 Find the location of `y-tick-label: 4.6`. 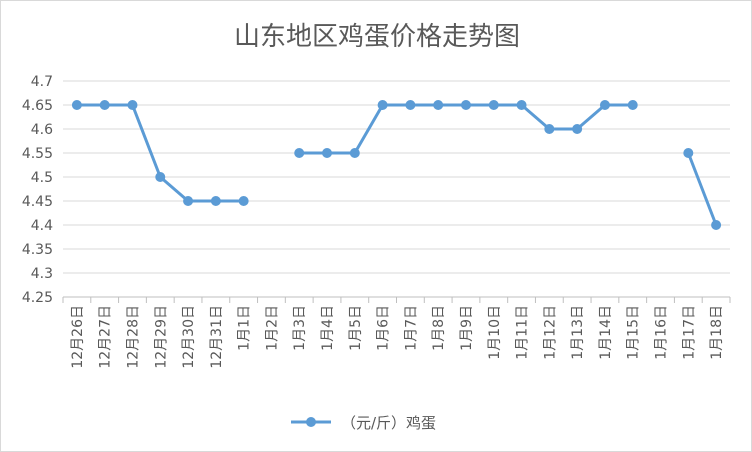

y-tick-label: 4.6 is located at coordinates (42, 130).